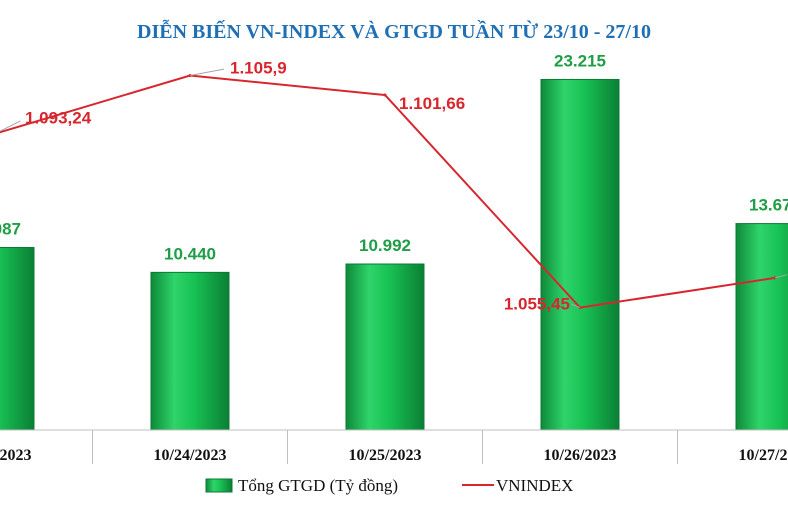 The height and width of the screenshot is (507, 788). What do you see at coordinates (190, 455) in the screenshot?
I see `x-tick-label: 10/24/2023` at bounding box center [190, 455].